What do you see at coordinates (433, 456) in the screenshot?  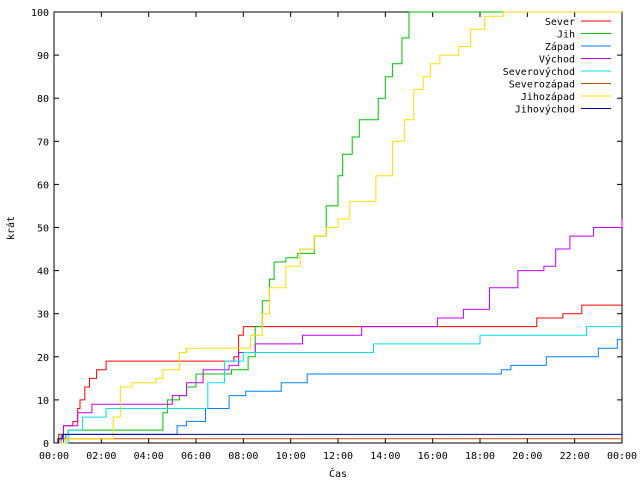 I see `x-tick-label: 16:00` at bounding box center [433, 456].